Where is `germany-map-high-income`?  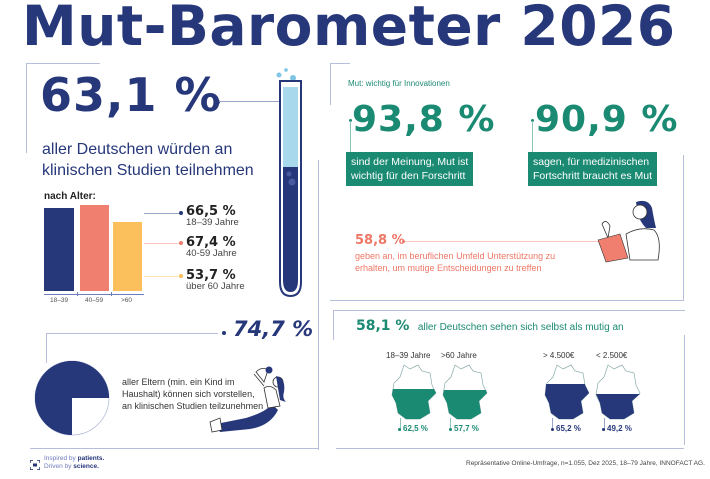
germany-map-high-income is located at coordinates (567, 392).